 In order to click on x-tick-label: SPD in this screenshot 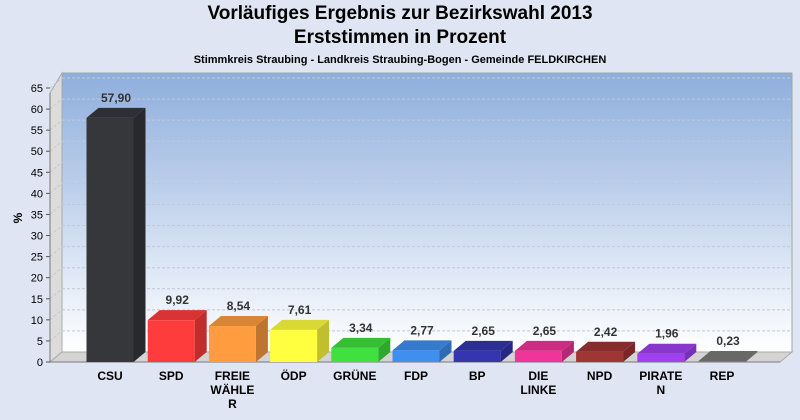, I will do `click(171, 376)`.